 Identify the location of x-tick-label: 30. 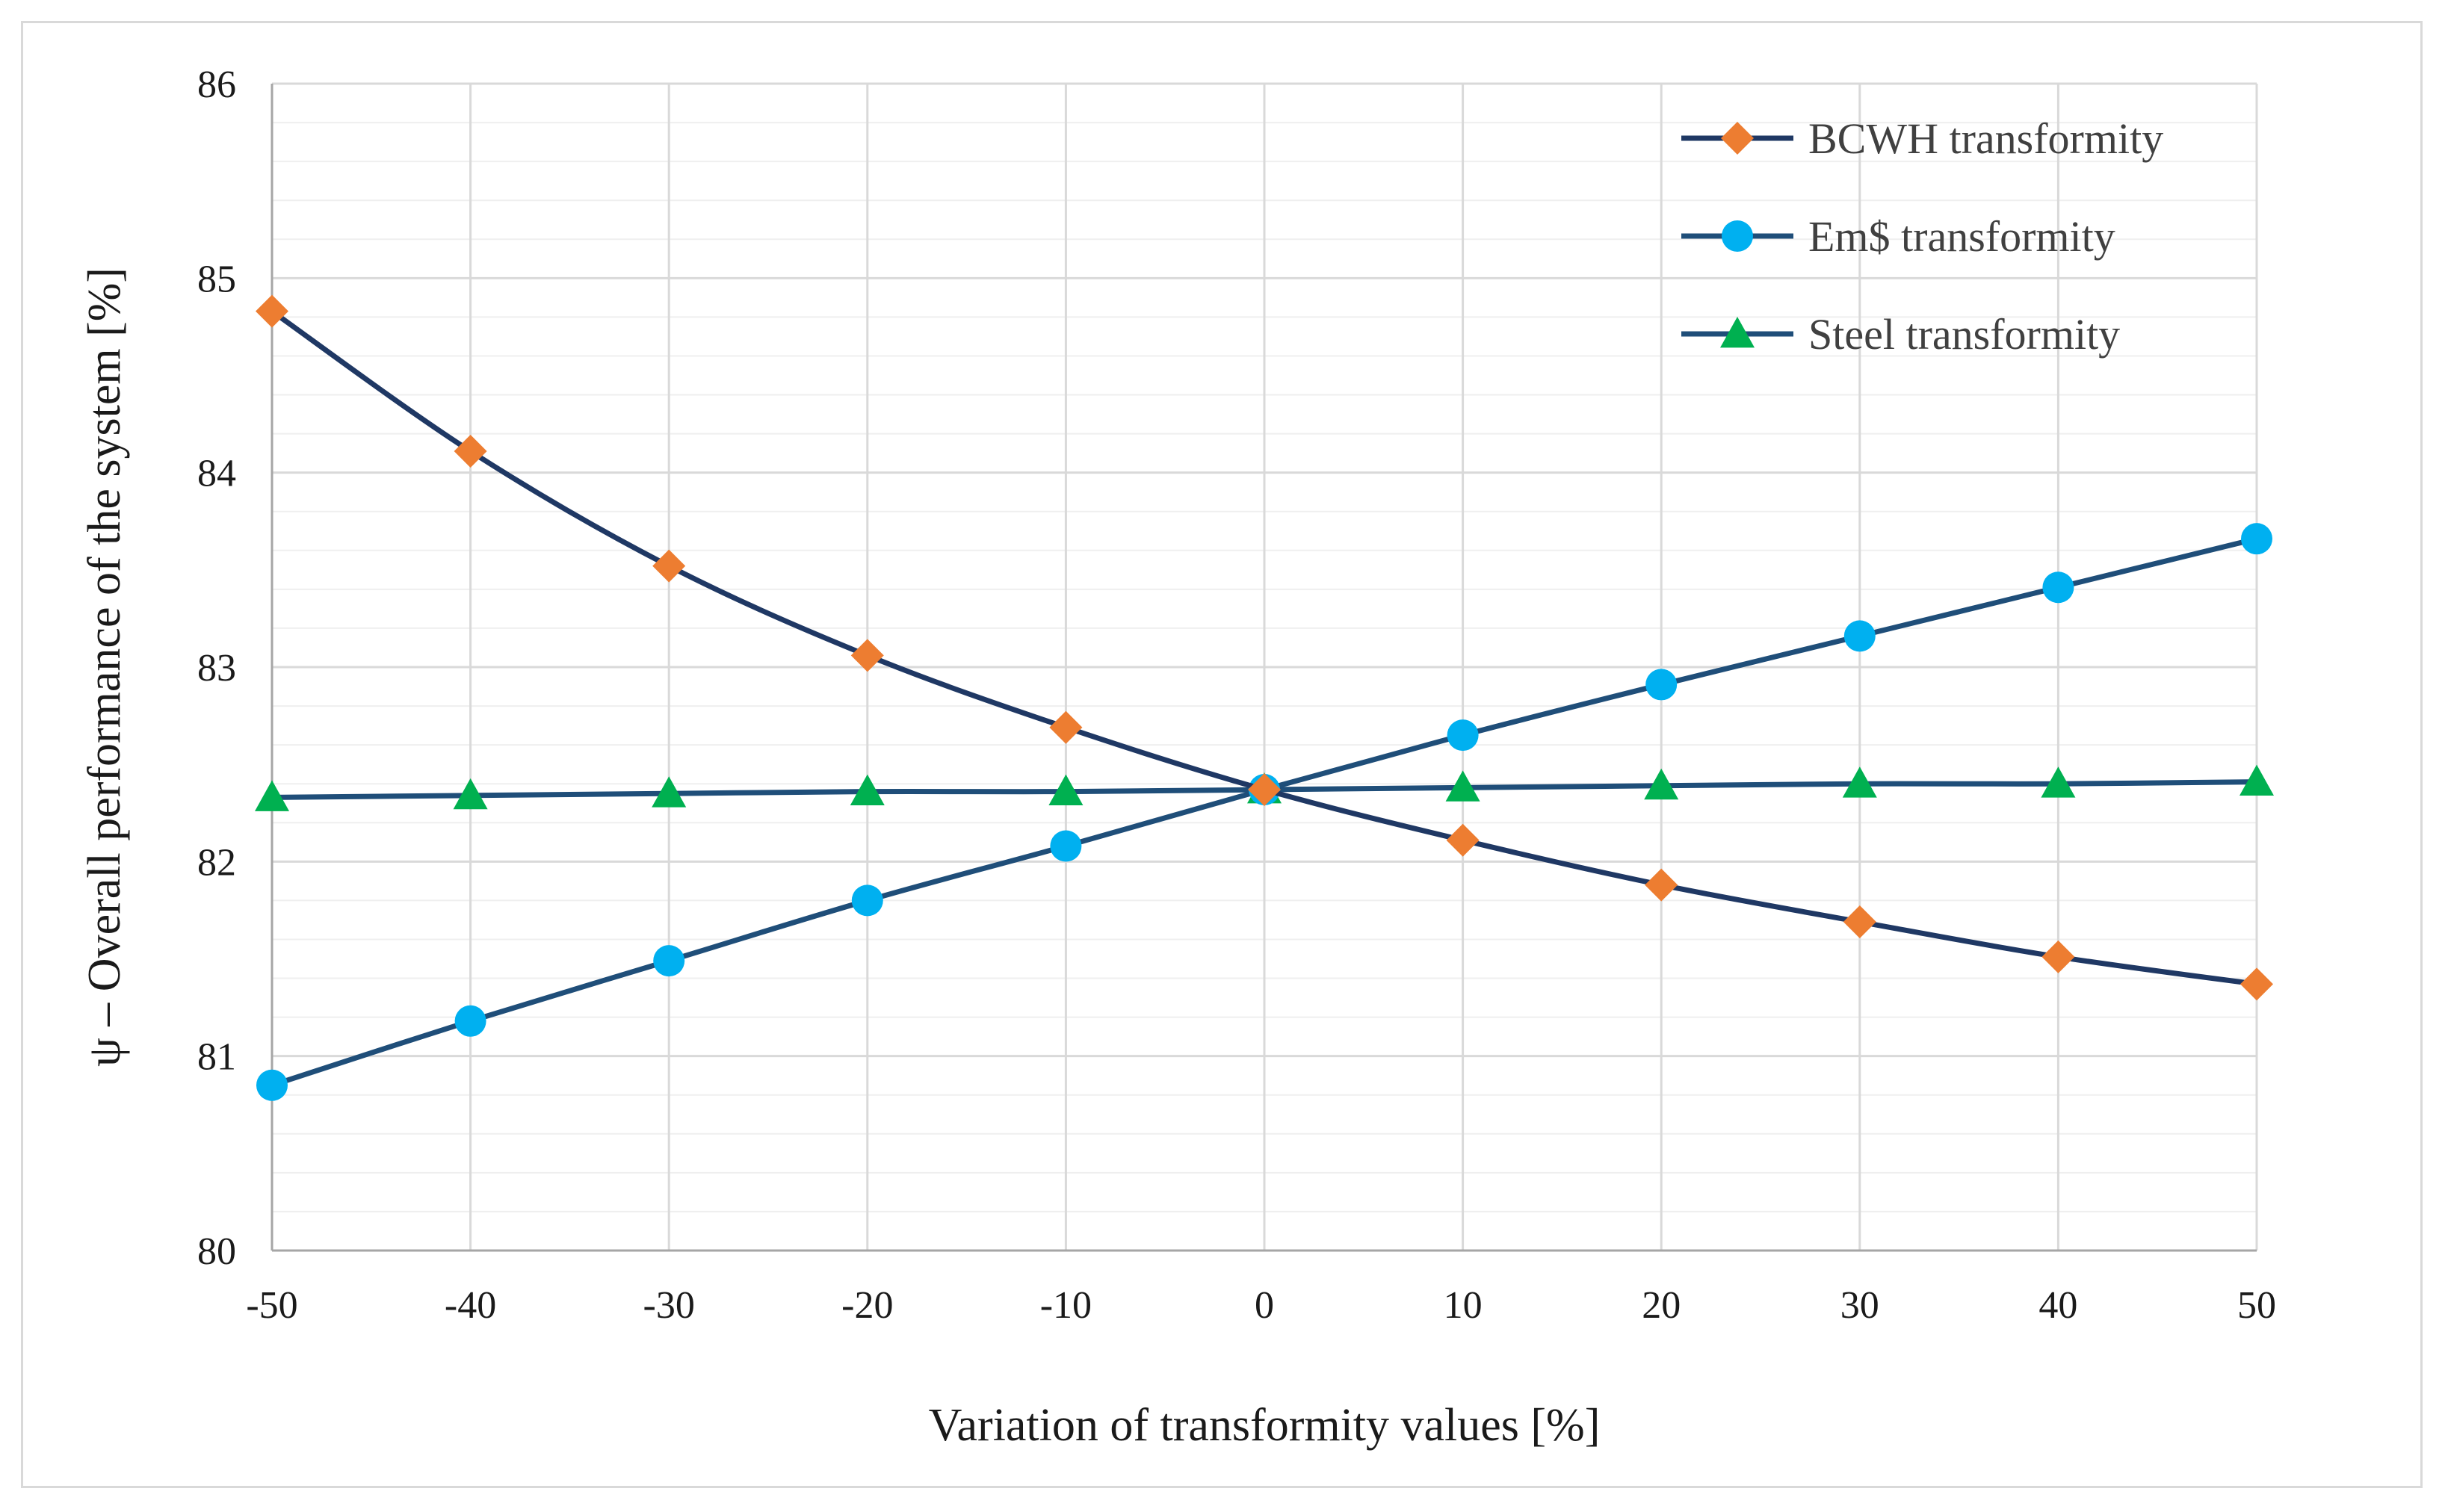
(1859, 1305).